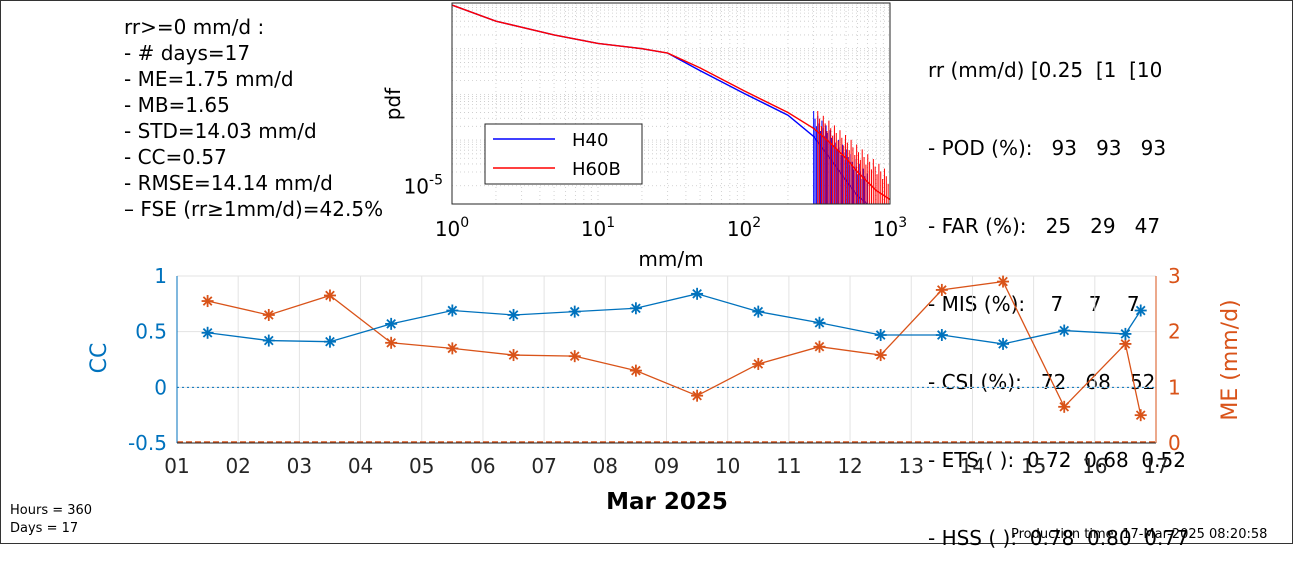 The height and width of the screenshot is (577, 1293). What do you see at coordinates (596, 169) in the screenshot?
I see `legend-label-h60b: H60B` at bounding box center [596, 169].